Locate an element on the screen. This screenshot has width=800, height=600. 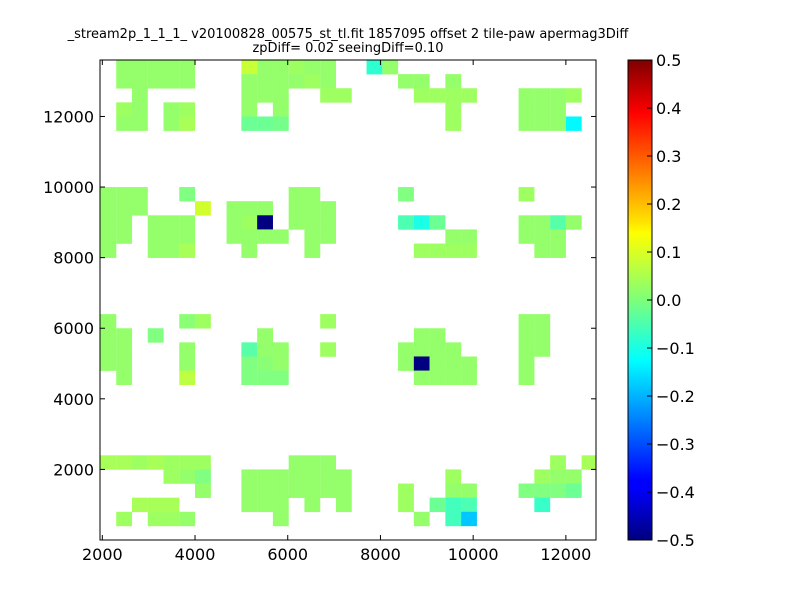
colorbar-tick-label: −0.3 is located at coordinates (675, 444).